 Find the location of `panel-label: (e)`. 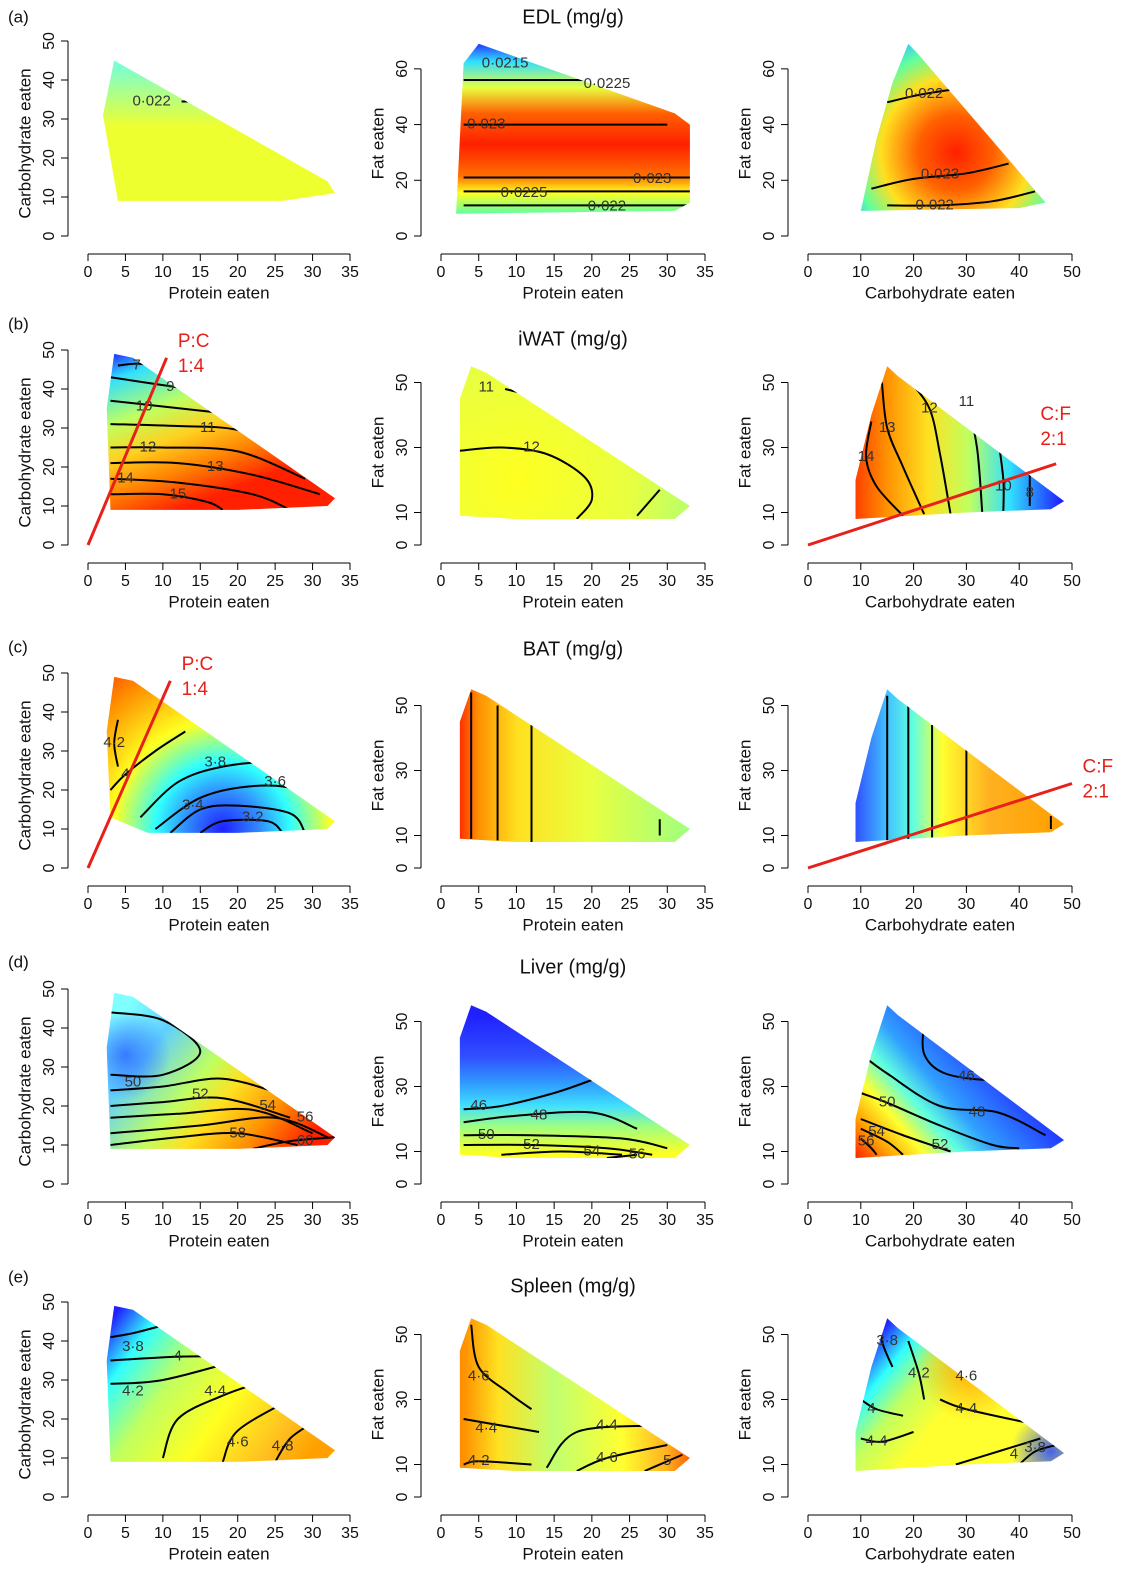

panel-label: (e) is located at coordinates (18, 1276).